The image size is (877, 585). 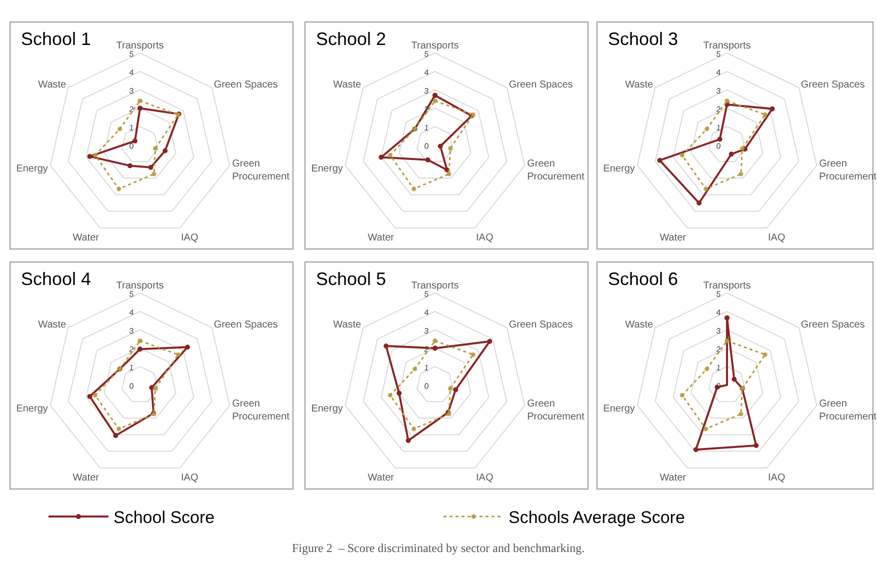 I want to click on chart-title: School 5, so click(x=351, y=279).